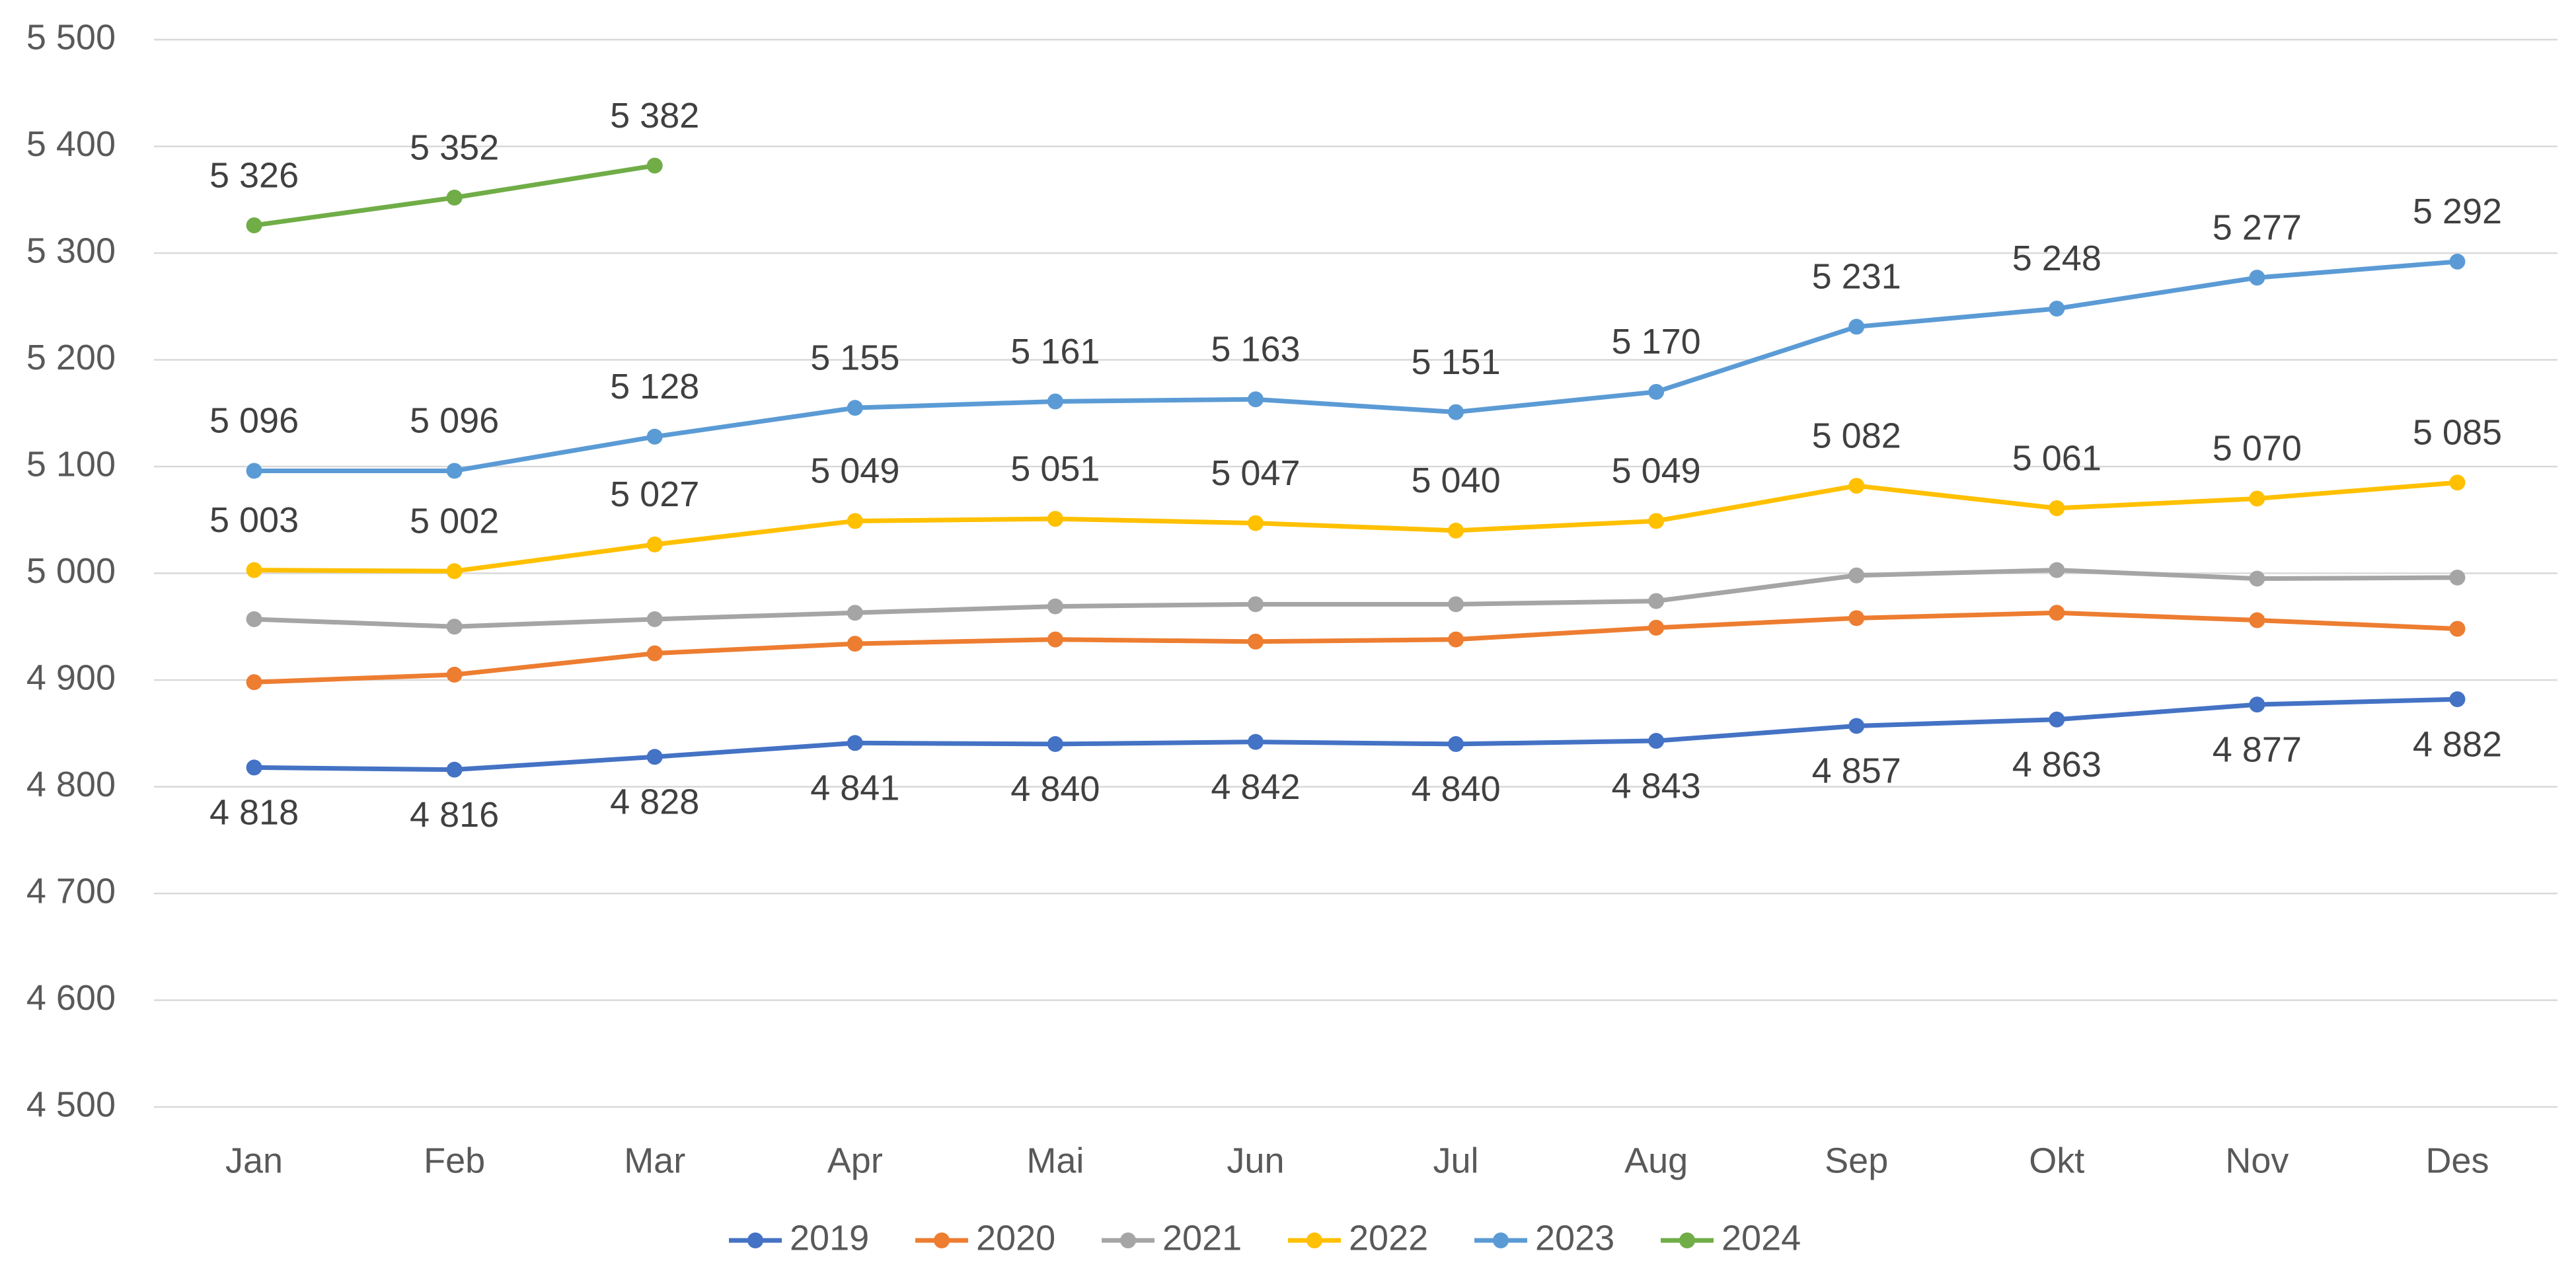 This screenshot has width=2576, height=1288. What do you see at coordinates (1455, 480) in the screenshot?
I see `data-label: 5 040` at bounding box center [1455, 480].